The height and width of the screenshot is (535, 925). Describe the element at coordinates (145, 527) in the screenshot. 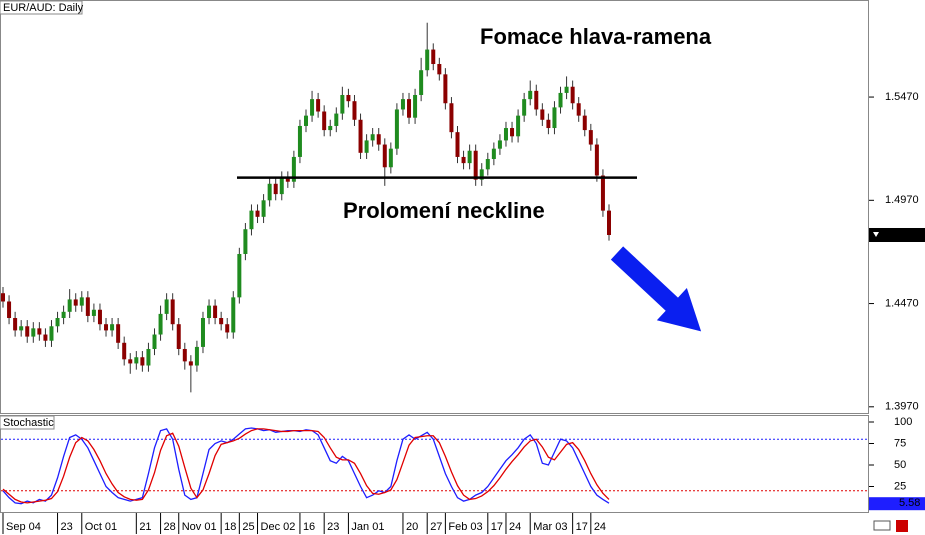

I see `x-tick-label: 21` at that location.